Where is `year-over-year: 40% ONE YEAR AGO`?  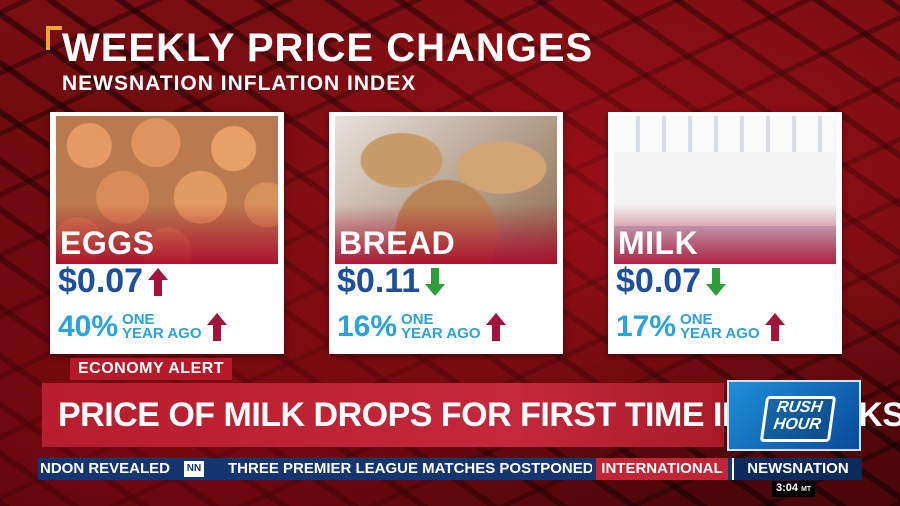
year-over-year: 40% ONE YEAR AGO is located at coordinates (143, 327).